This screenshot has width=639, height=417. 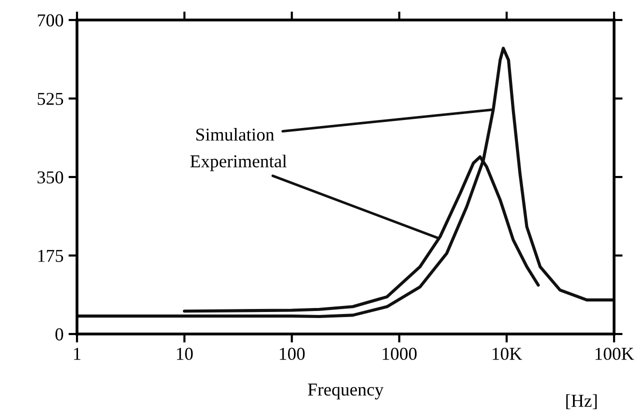 I want to click on text: [Hz], so click(x=581, y=402).